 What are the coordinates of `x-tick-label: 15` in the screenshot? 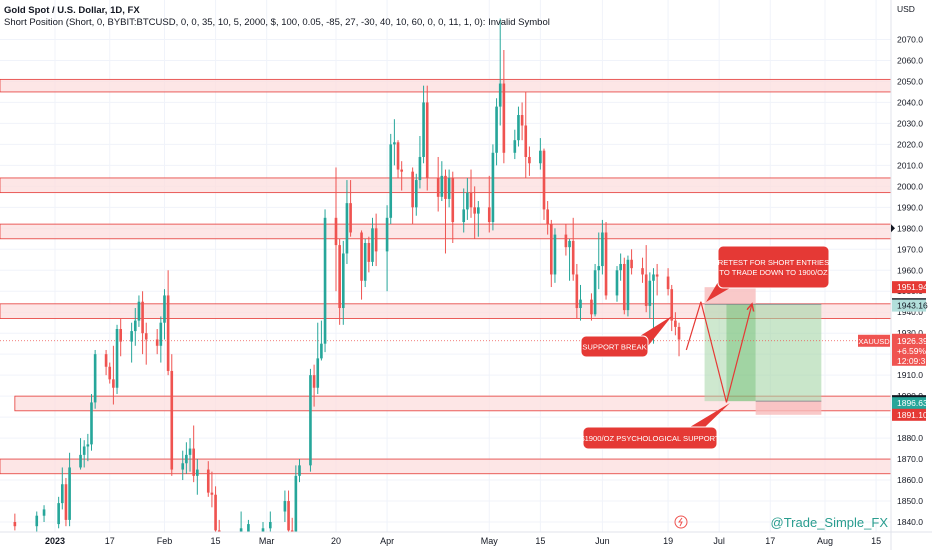 It's located at (216, 541).